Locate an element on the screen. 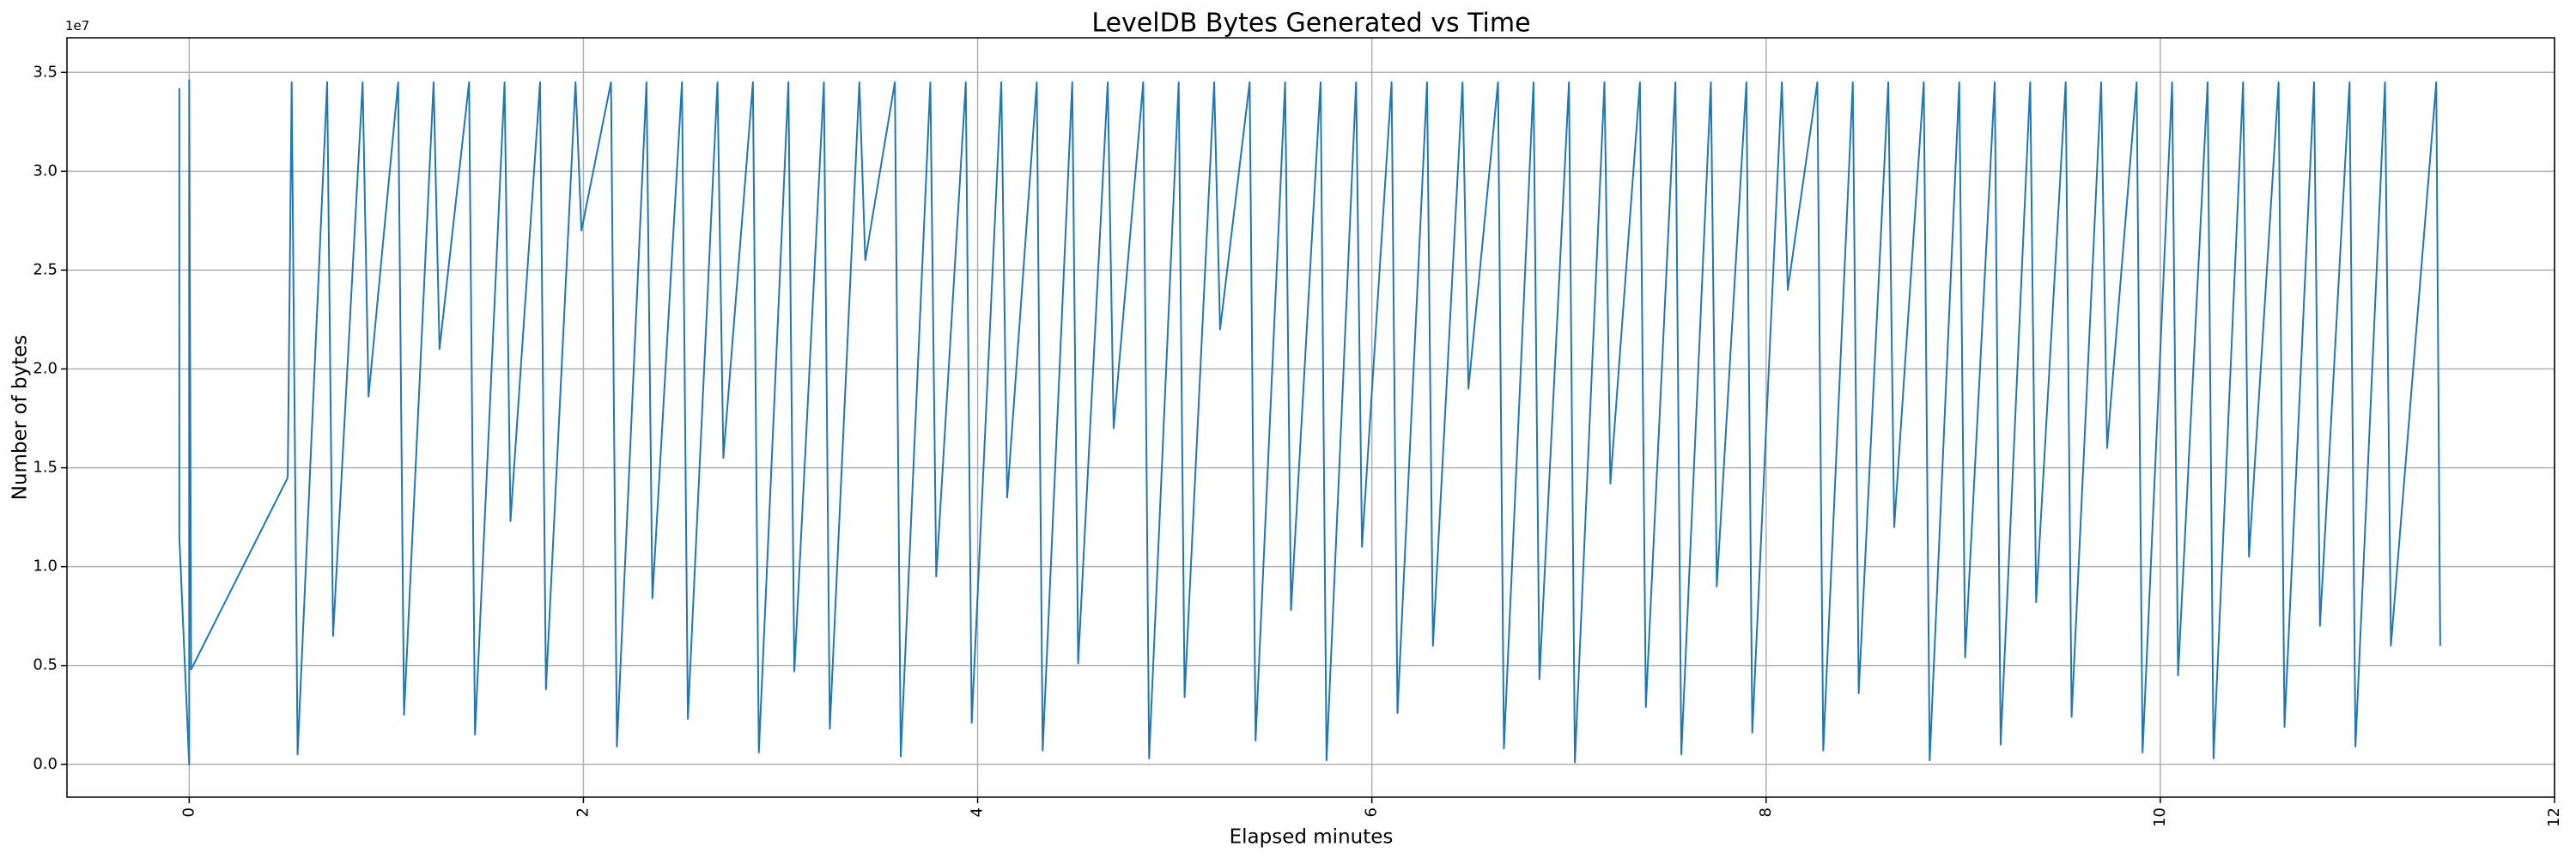 The image size is (2576, 859). y-tick-label: 0.5 is located at coordinates (45, 665).